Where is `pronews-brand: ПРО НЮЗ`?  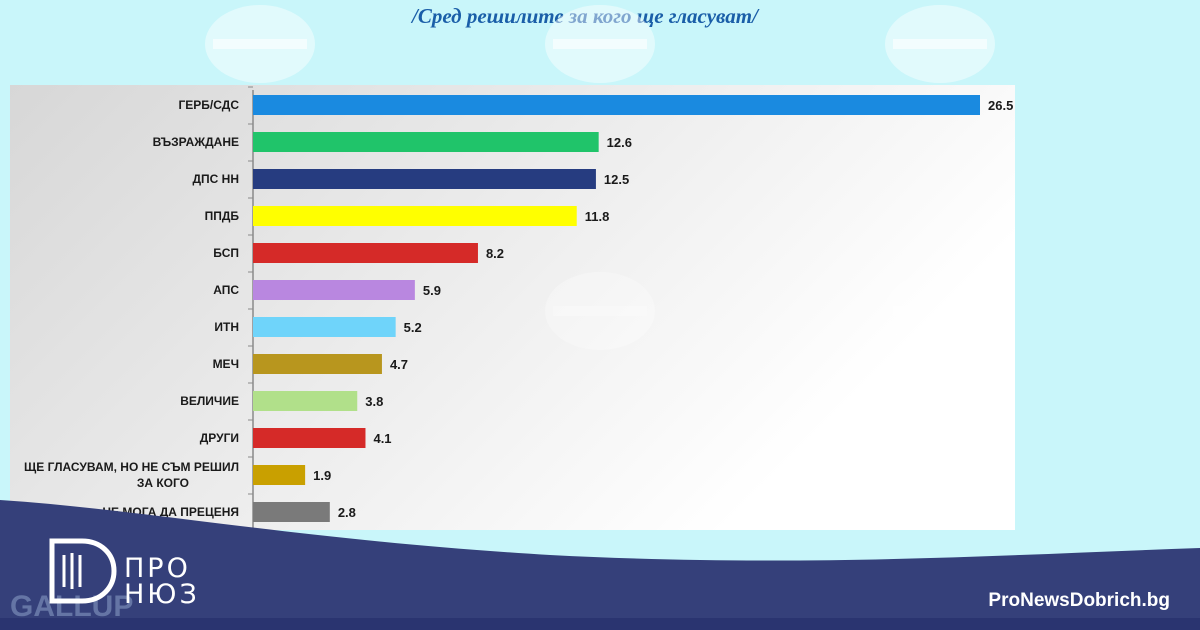 pronews-brand: ПРО НЮЗ is located at coordinates (162, 581).